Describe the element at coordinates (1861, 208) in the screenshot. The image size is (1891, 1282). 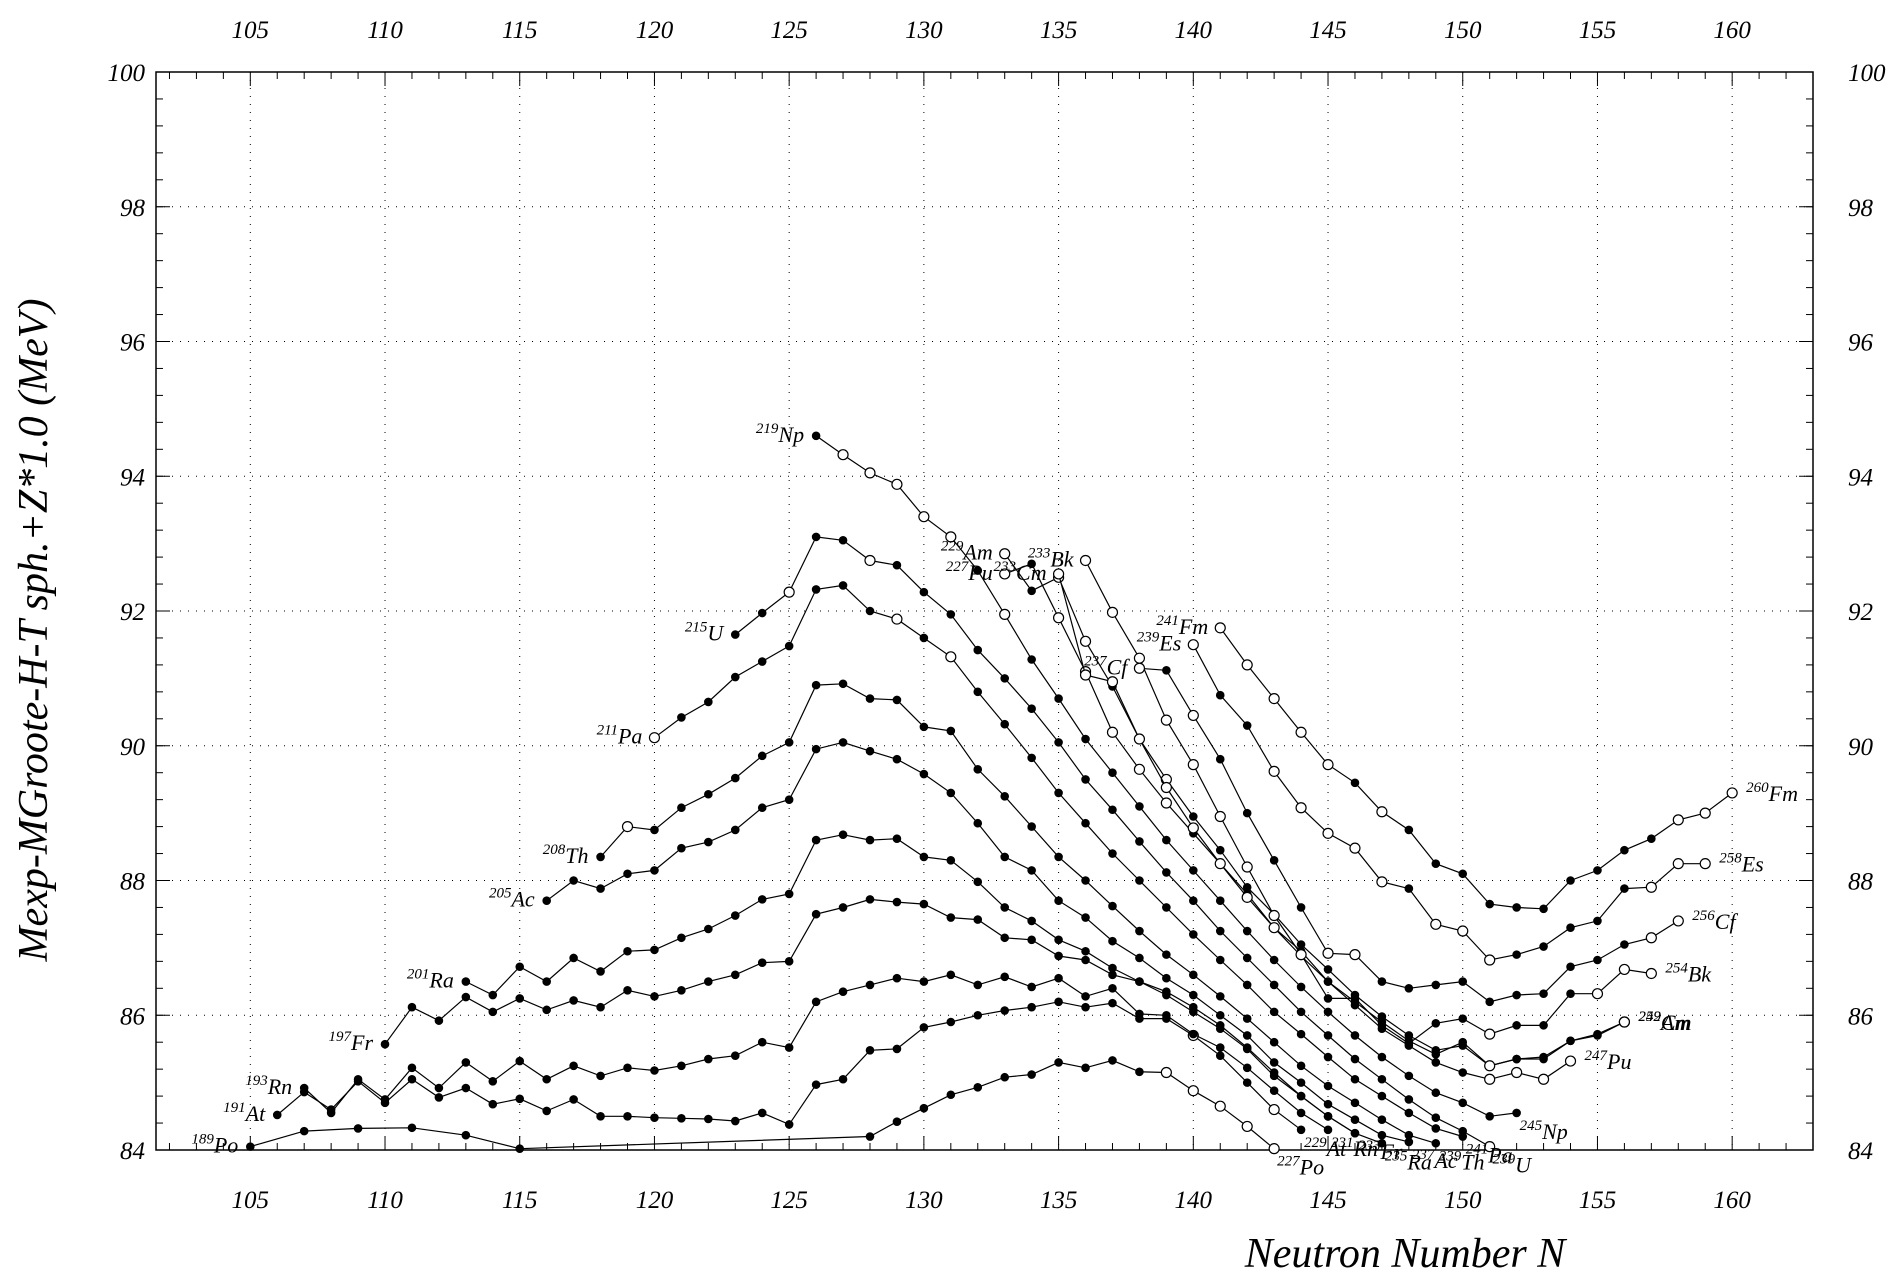
I see `y-tick-label-right: 98` at that location.